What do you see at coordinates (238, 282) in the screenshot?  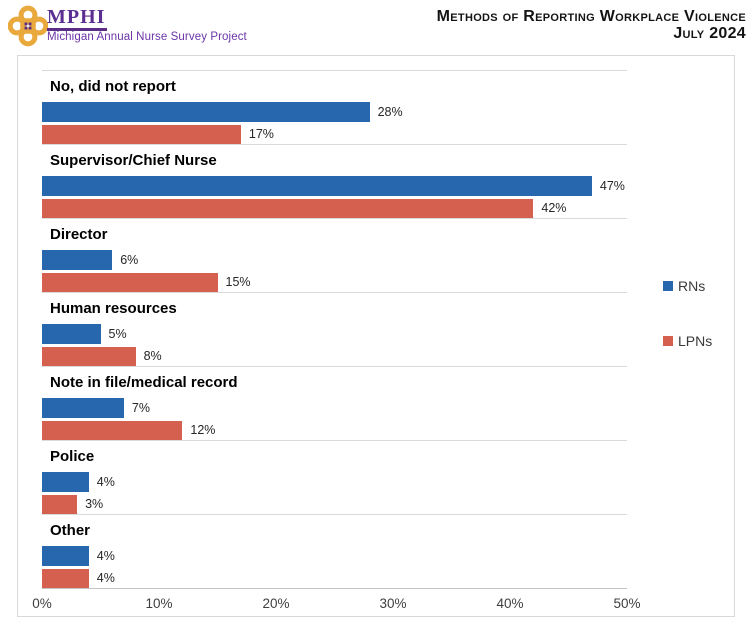 I see `lpns-value-label: 15%` at bounding box center [238, 282].